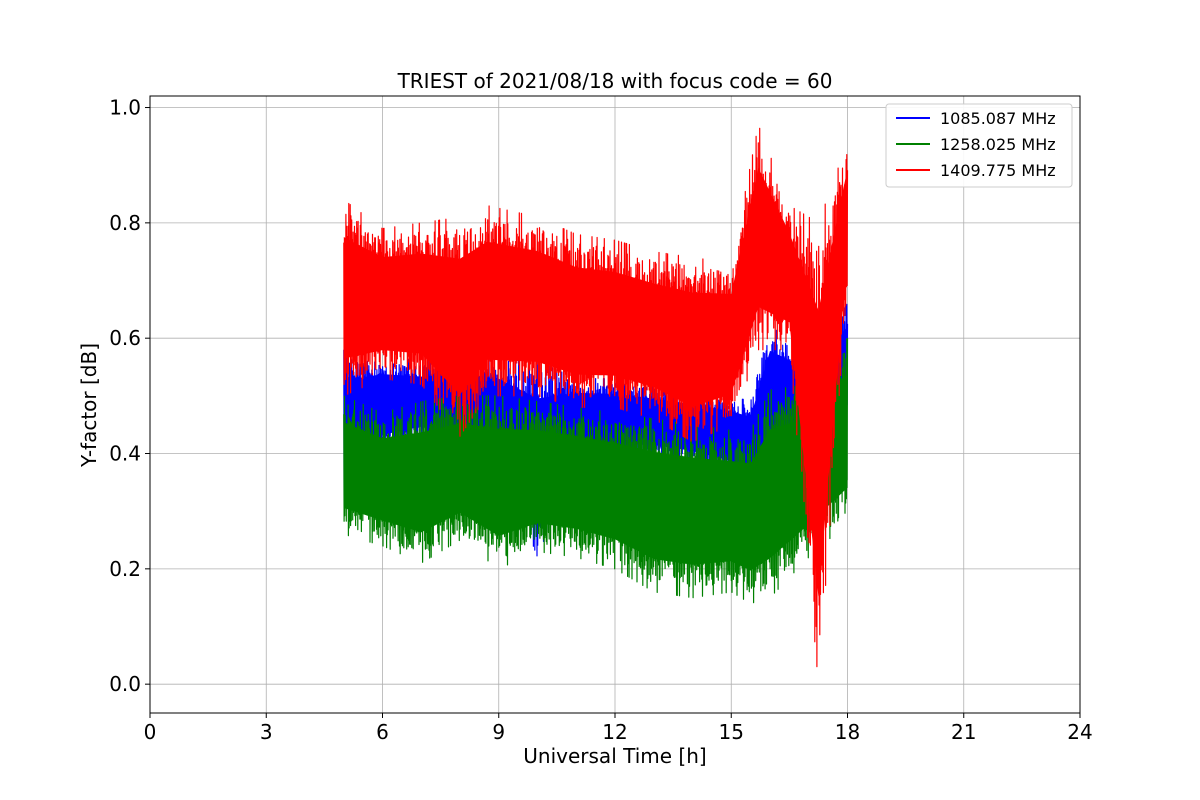 The image size is (1200, 800). What do you see at coordinates (614, 756) in the screenshot?
I see `x-axis-label: Universal Time [h]` at bounding box center [614, 756].